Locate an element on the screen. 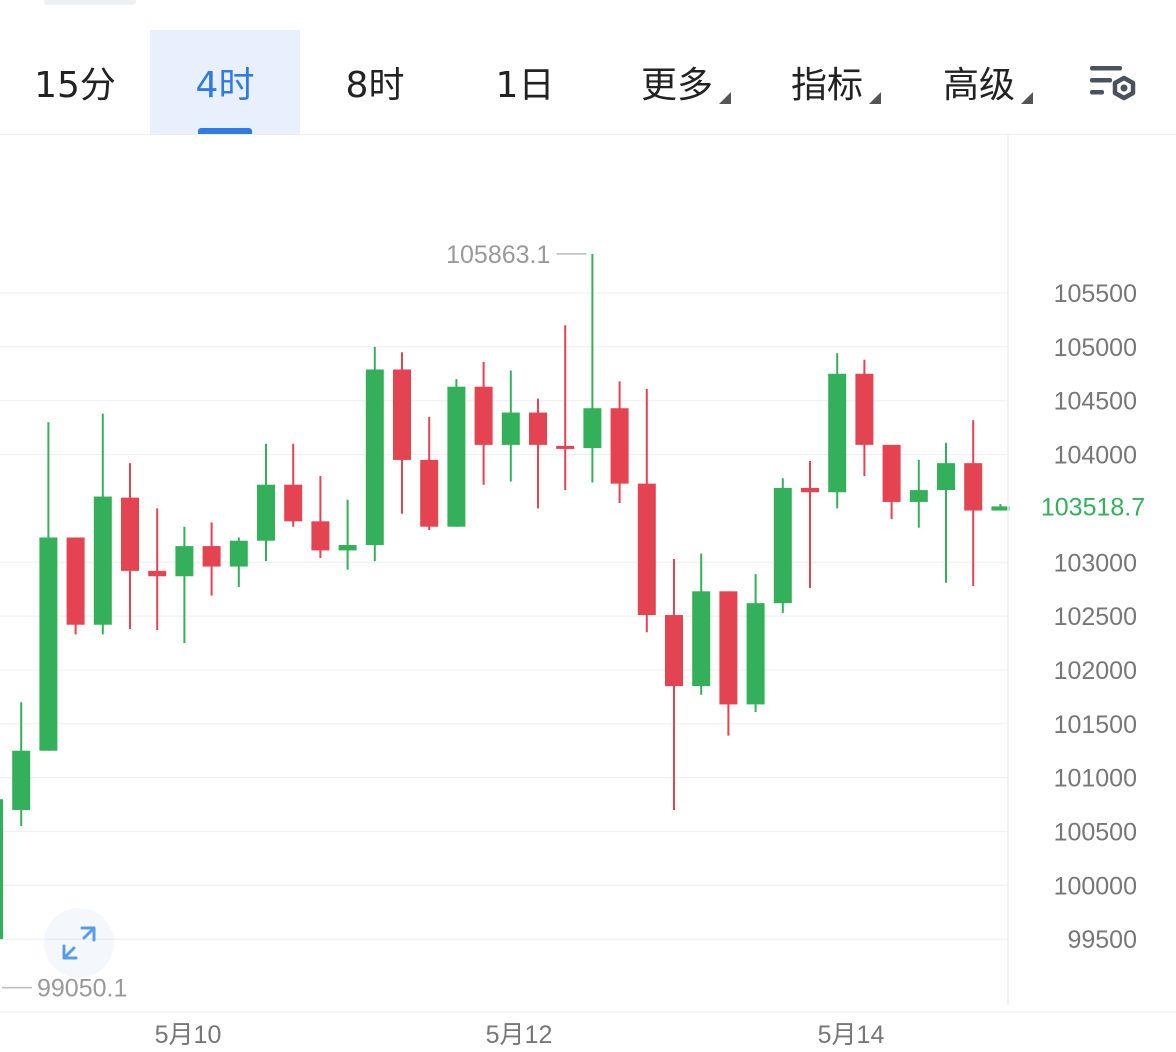 Image resolution: width=1176 pixels, height=1052 pixels. y-tick-label: 105000 is located at coordinates (1095, 348).